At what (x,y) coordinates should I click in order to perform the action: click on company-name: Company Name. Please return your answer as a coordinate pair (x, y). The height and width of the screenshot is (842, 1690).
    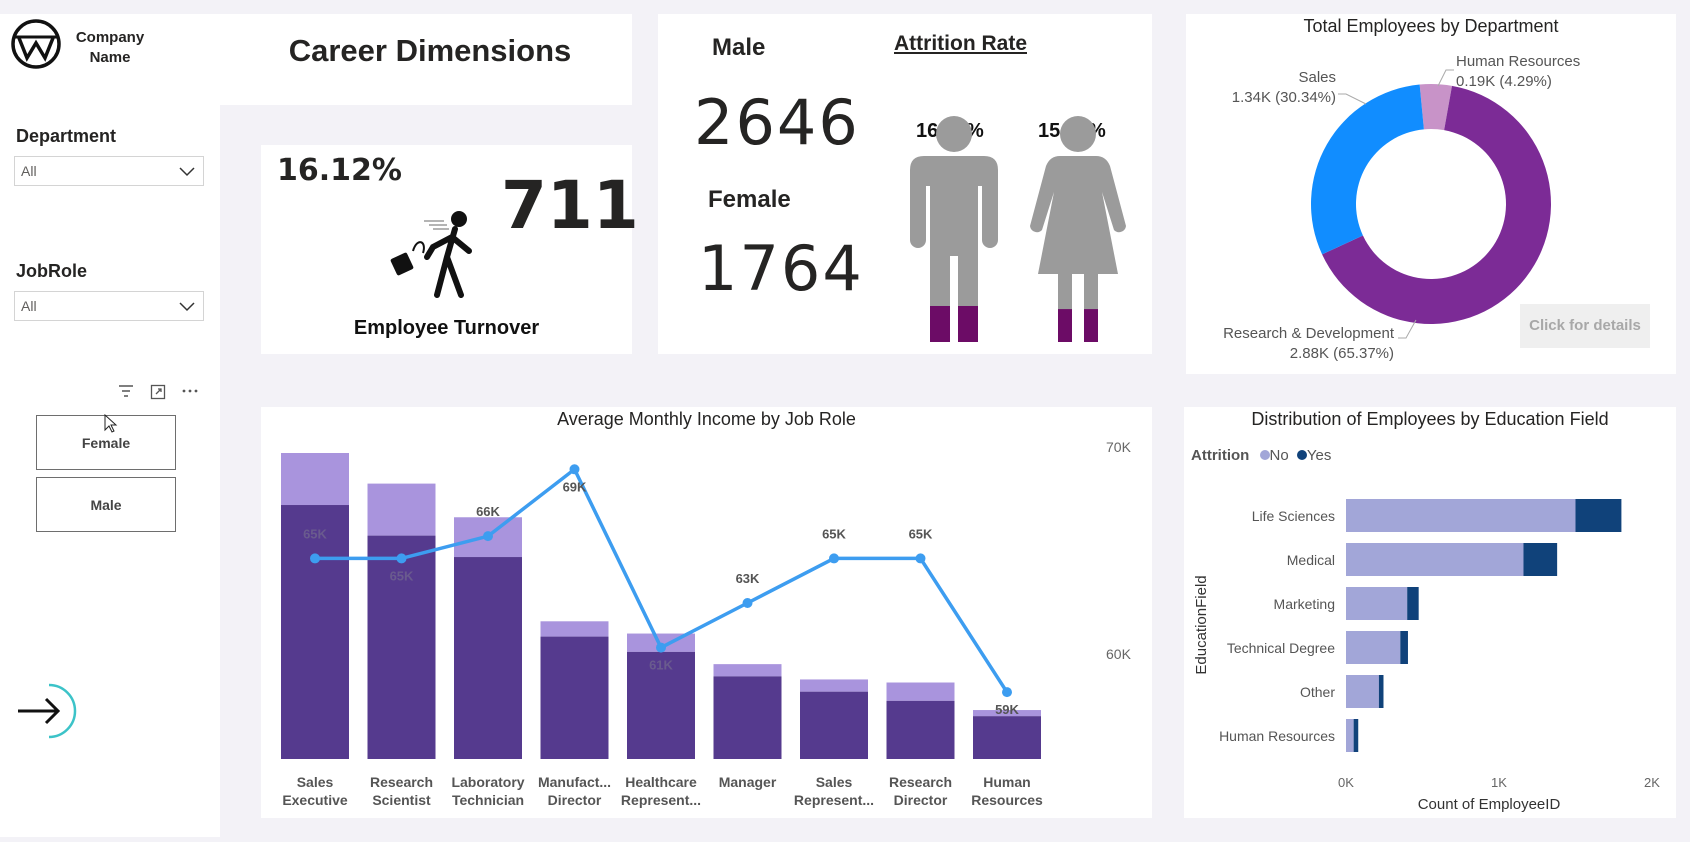
    Looking at the image, I should click on (110, 48).